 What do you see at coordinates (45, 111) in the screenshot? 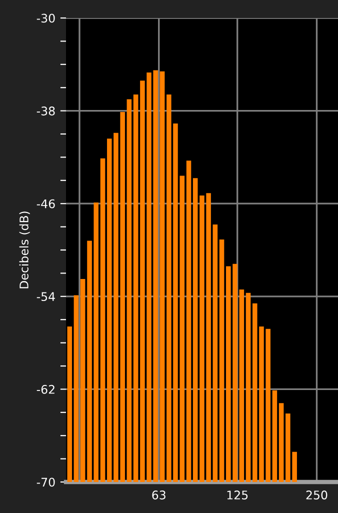
I see `y-tick-label: -38` at bounding box center [45, 111].